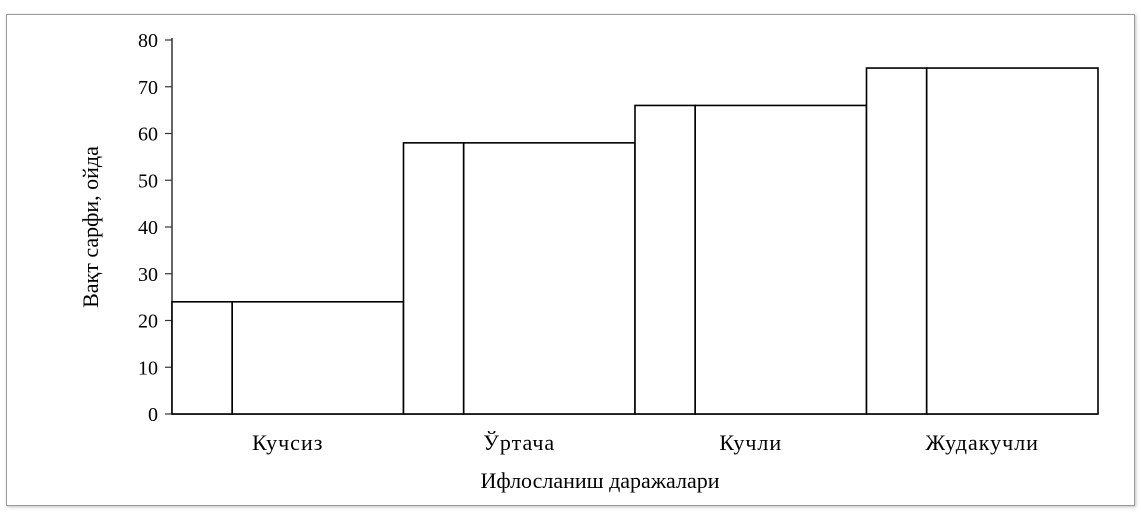  What do you see at coordinates (148, 368) in the screenshot?
I see `y-tick-label: 10` at bounding box center [148, 368].